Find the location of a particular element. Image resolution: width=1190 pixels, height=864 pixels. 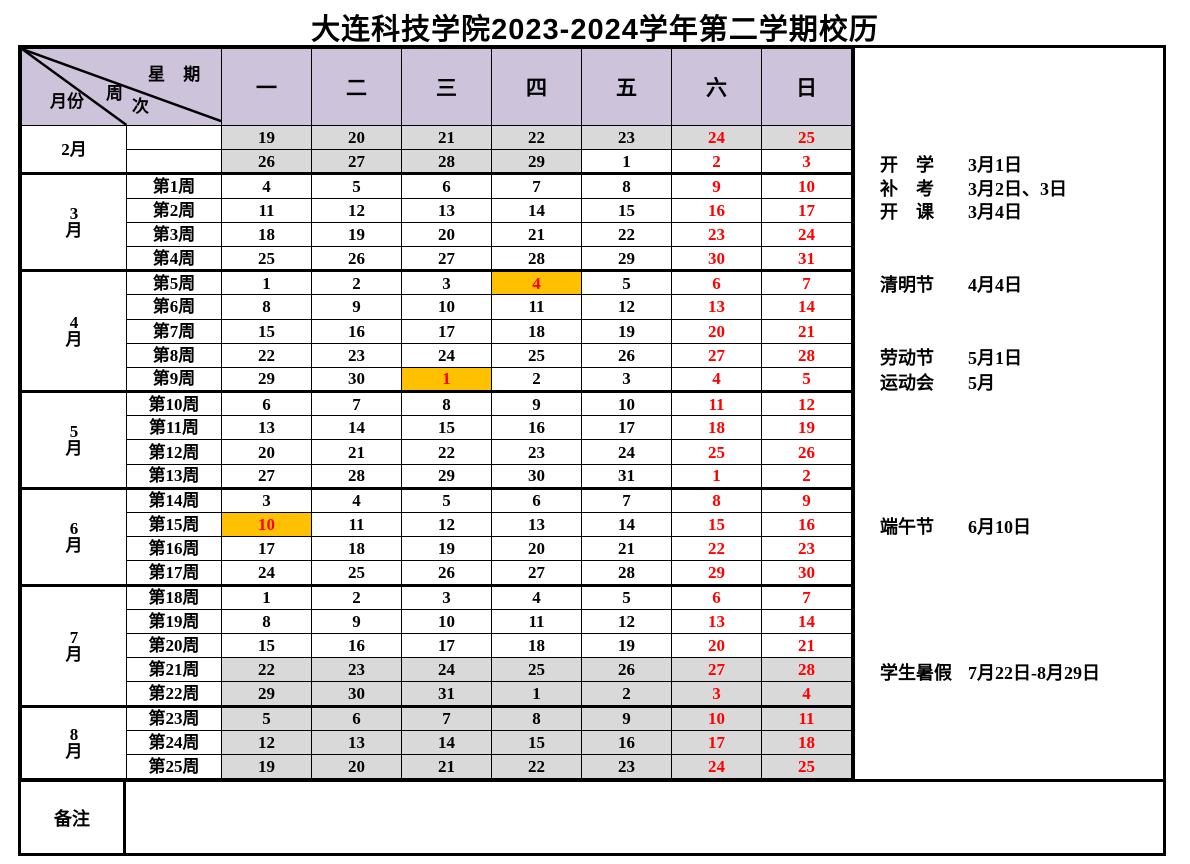

date-cell: 16 is located at coordinates (626, 742).